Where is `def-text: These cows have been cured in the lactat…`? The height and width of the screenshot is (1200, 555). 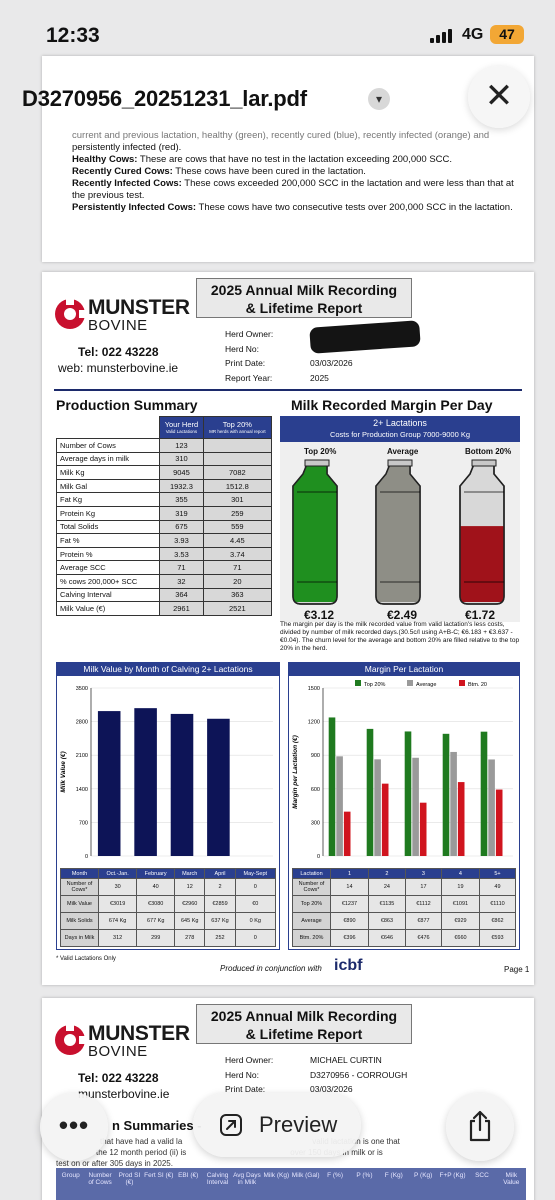 def-text: These cows have been cured in the lactat… is located at coordinates (269, 171).